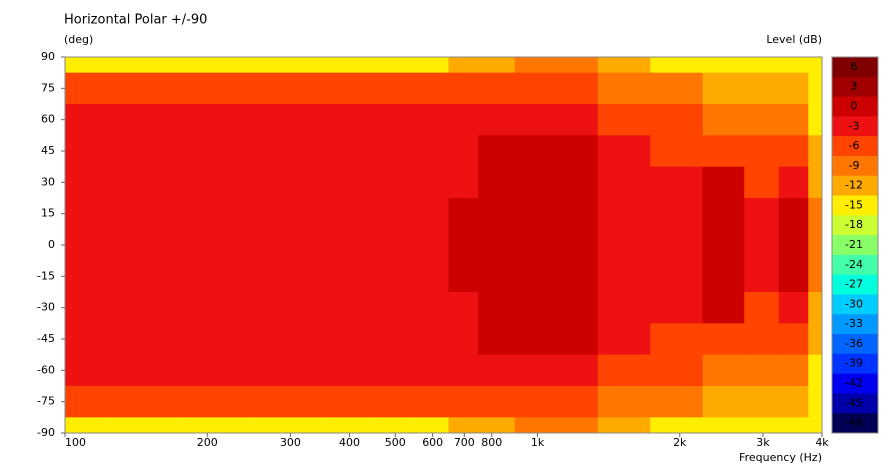 The image size is (892, 473). I want to click on colorbar-tick-label: -33, so click(854, 323).